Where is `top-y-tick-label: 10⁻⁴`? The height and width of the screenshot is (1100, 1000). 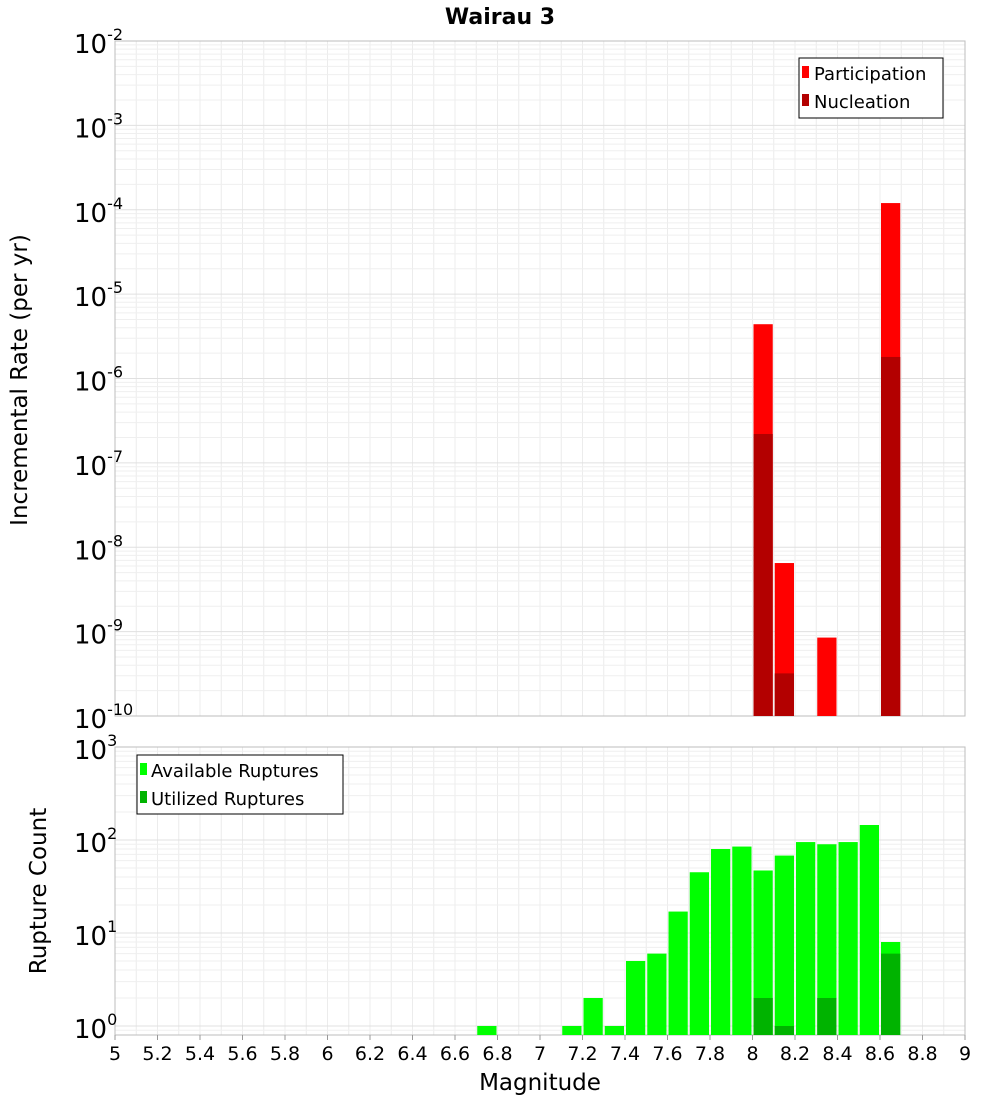
top-y-tick-label: 10⁻⁴ is located at coordinates (98, 211).